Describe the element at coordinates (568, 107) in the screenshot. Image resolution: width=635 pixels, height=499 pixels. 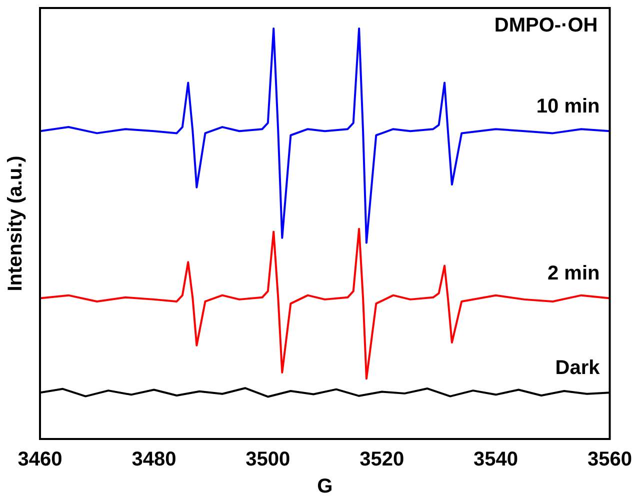
I see `series-label: 10 min` at that location.